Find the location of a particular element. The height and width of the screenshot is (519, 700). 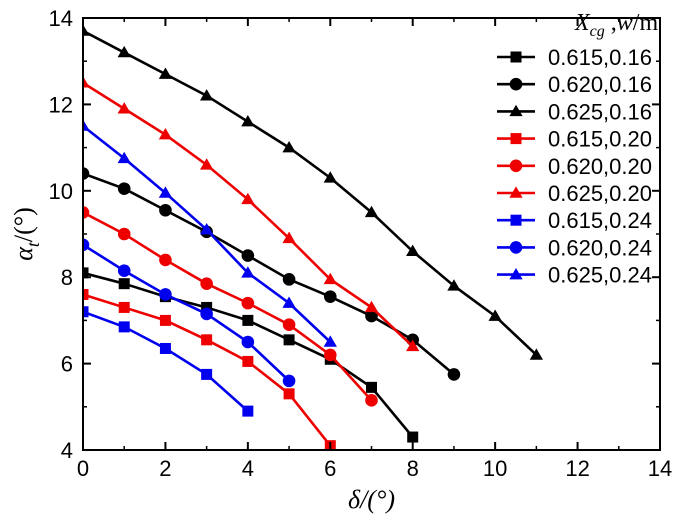

legend-label: 0.615,0.20 is located at coordinates (600, 139).